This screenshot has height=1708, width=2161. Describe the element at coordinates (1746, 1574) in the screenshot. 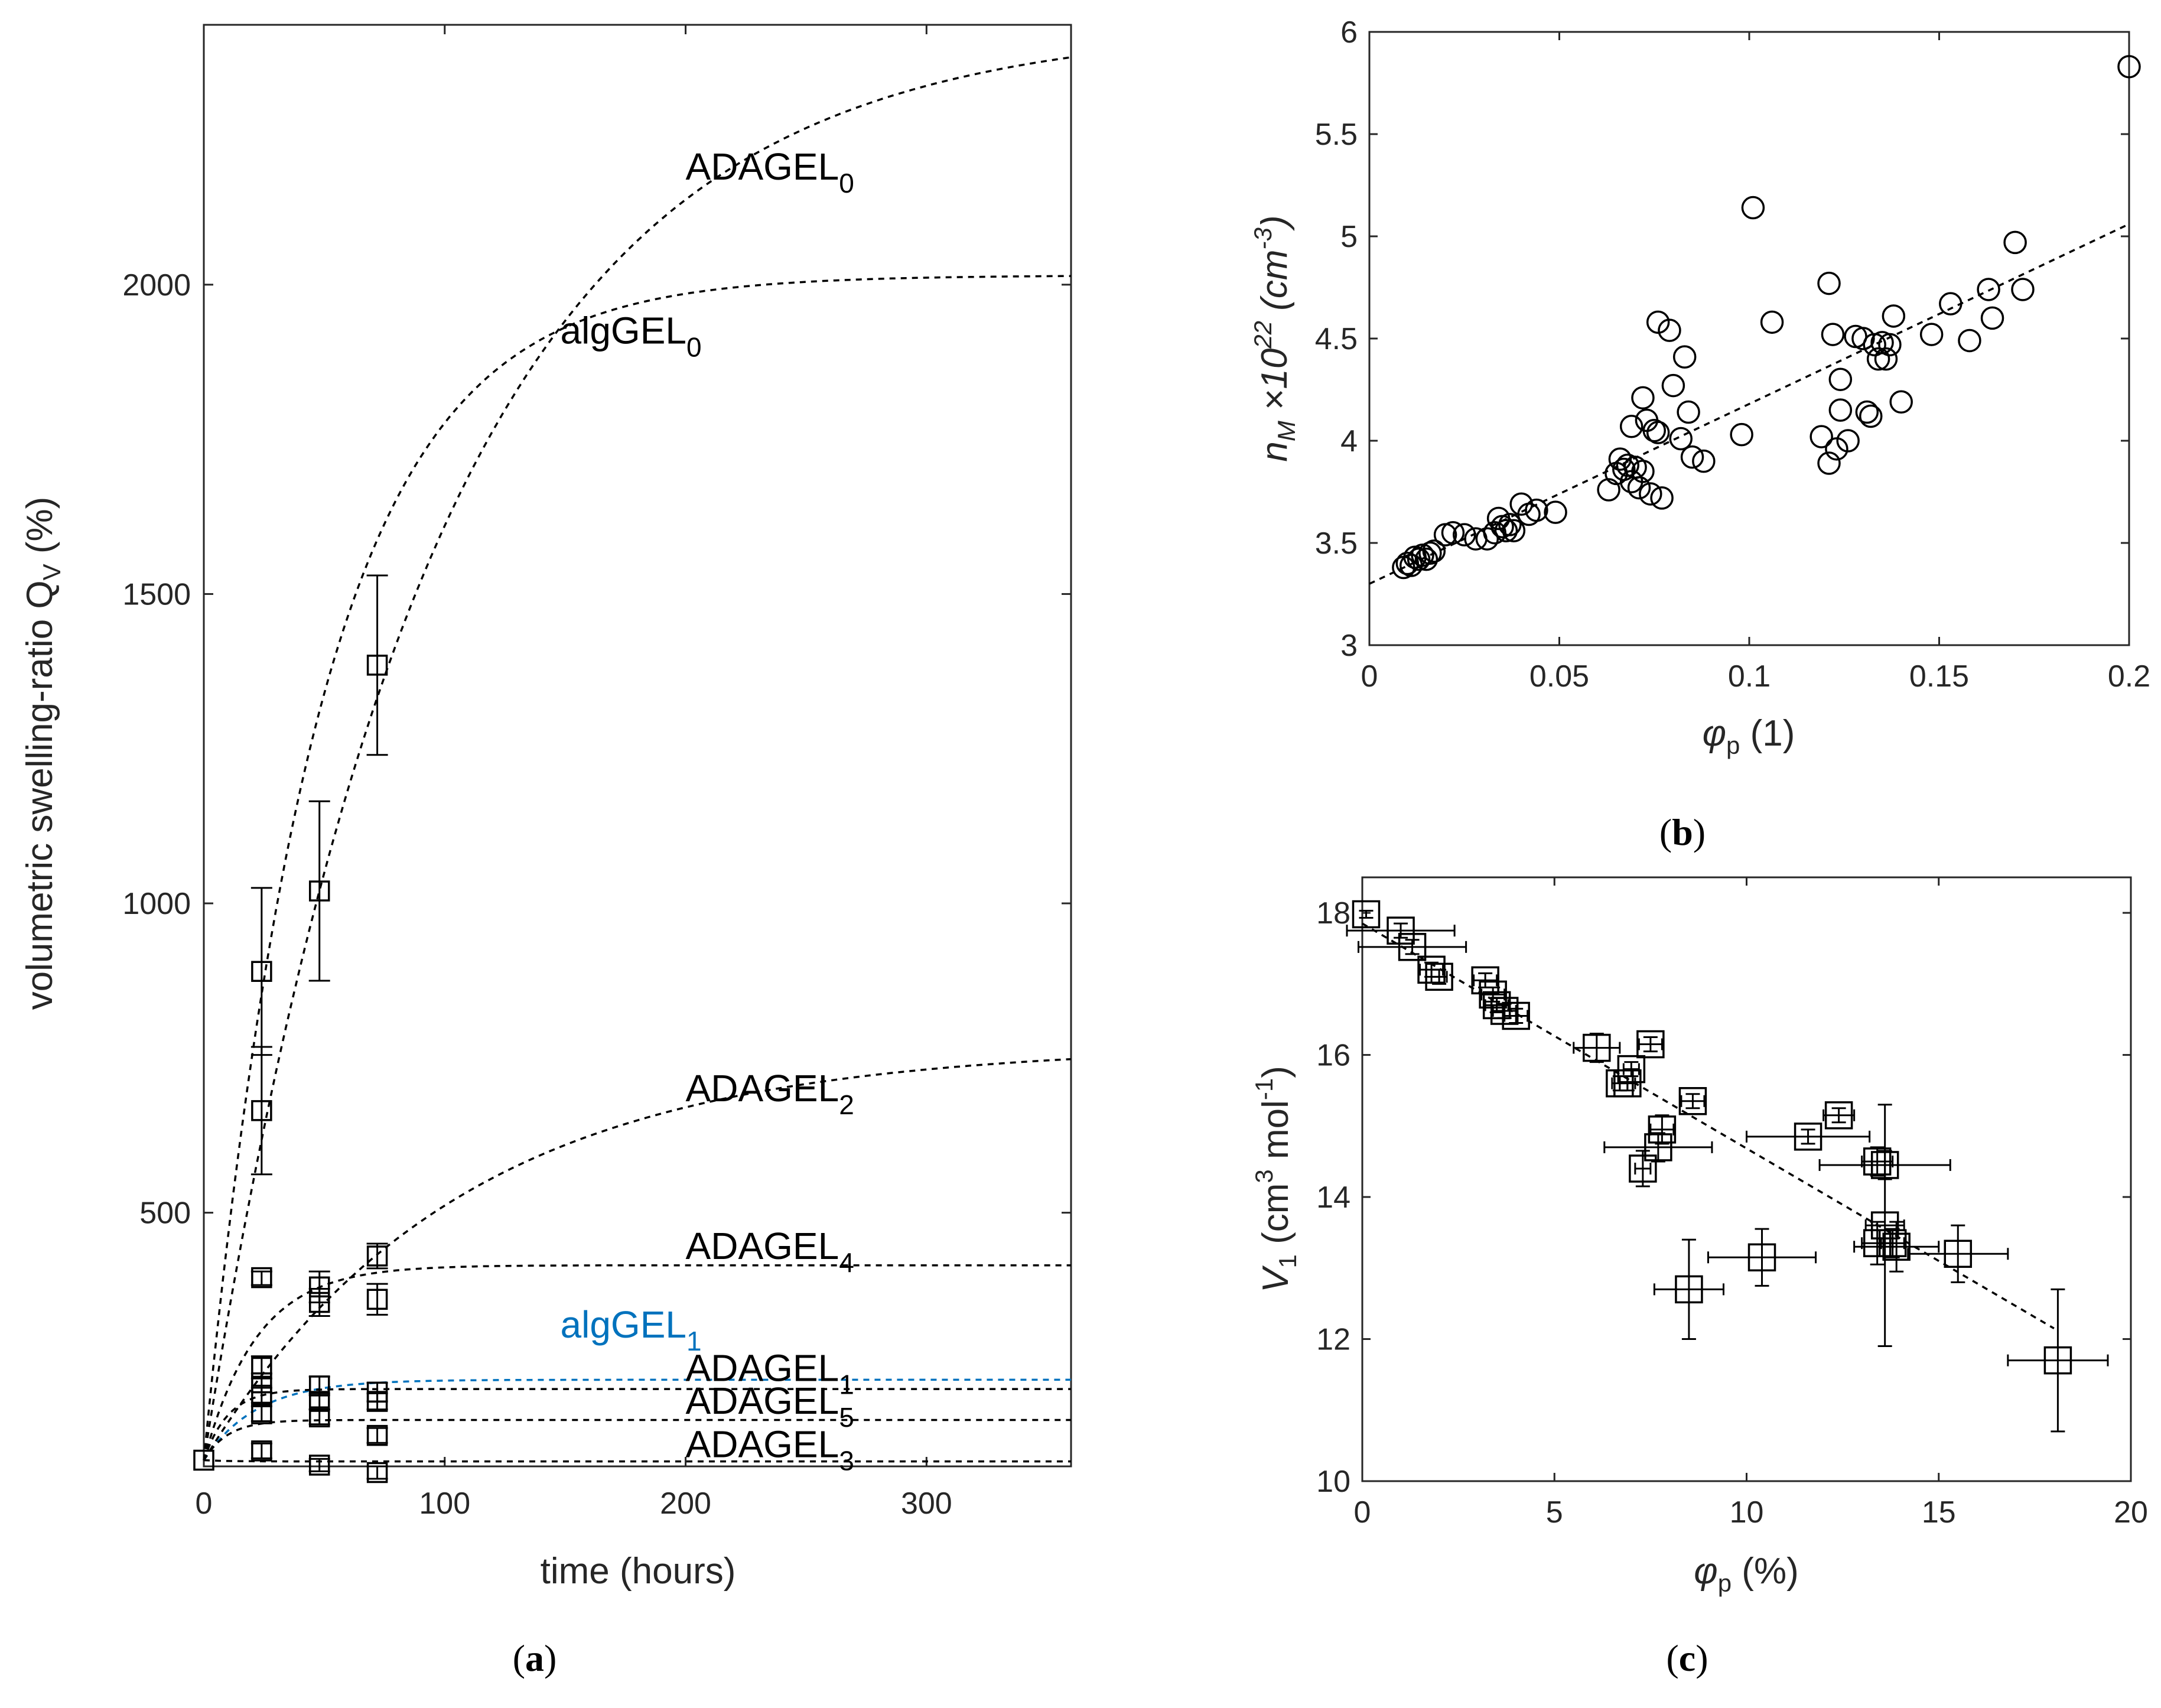

I see `panel-c-xlabel: φp (%)` at that location.